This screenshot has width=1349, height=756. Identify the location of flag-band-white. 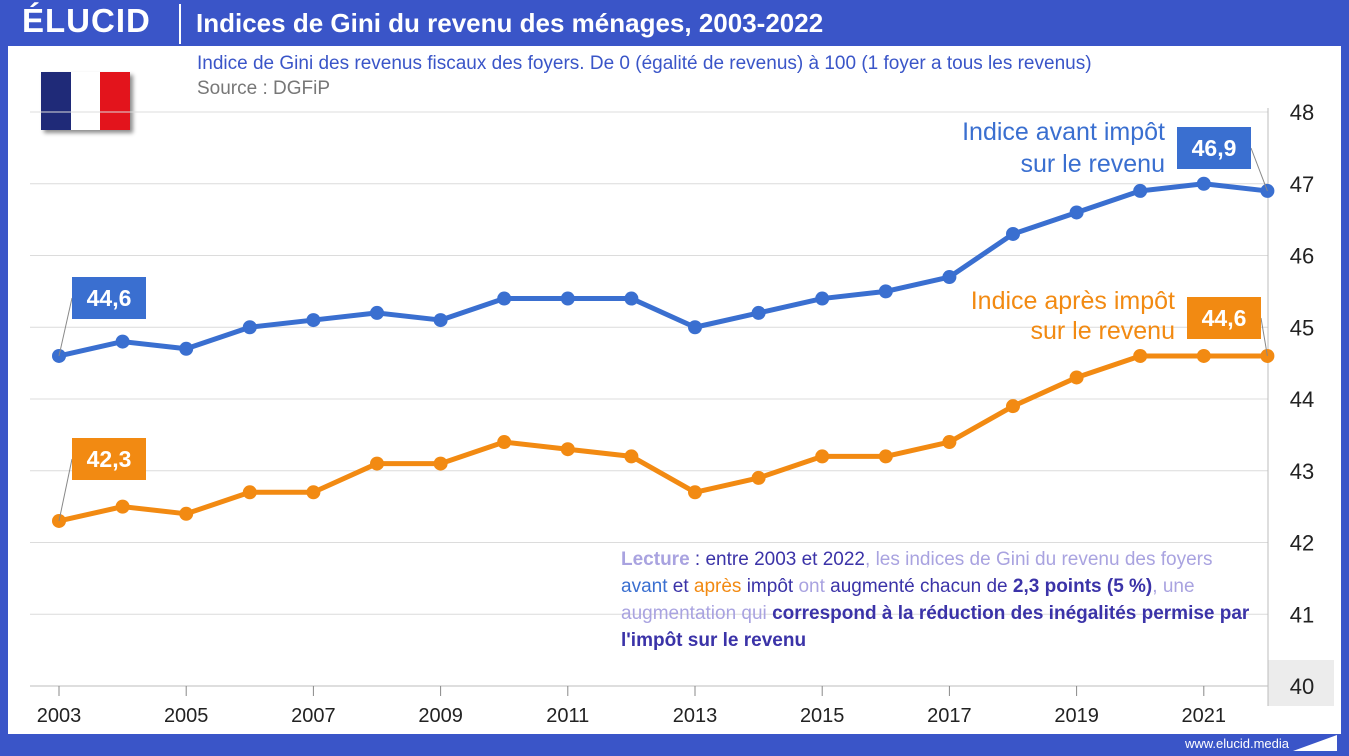
(85, 101).